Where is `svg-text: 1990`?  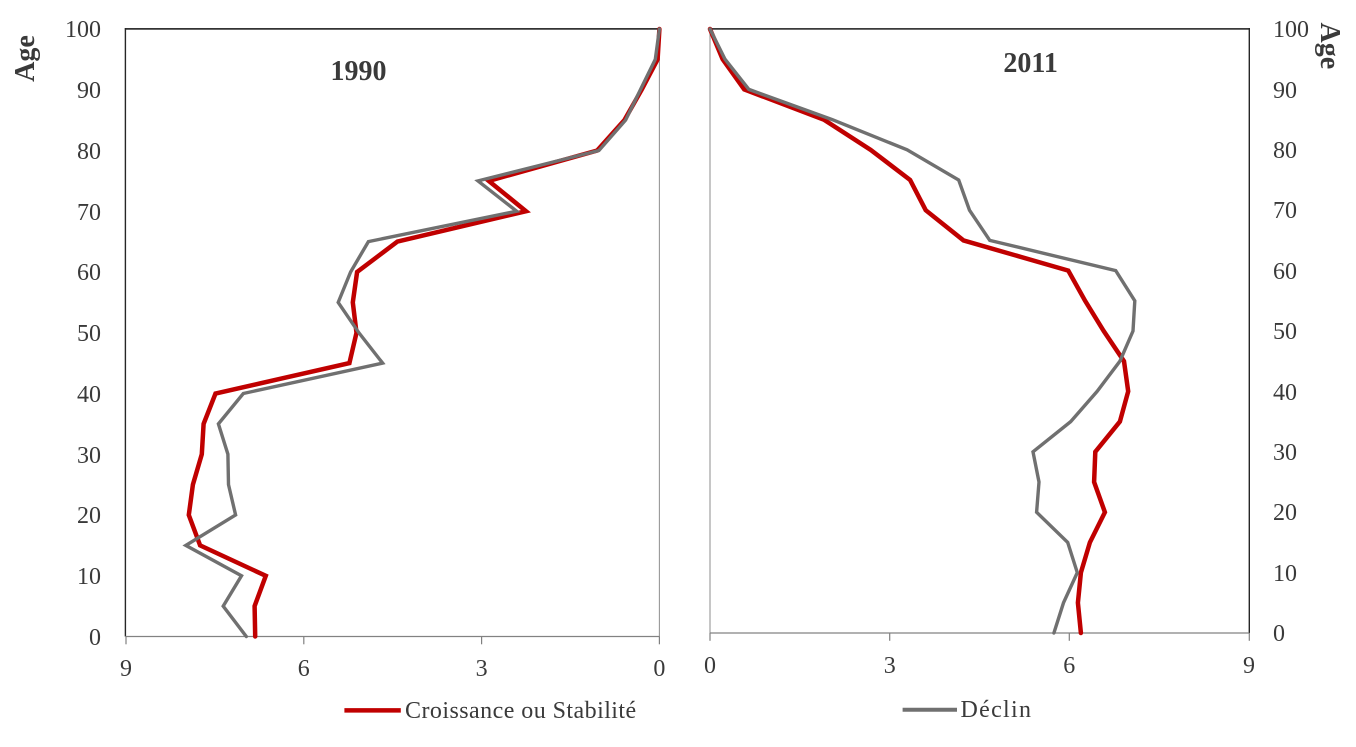
svg-text: 1990 is located at coordinates (359, 71).